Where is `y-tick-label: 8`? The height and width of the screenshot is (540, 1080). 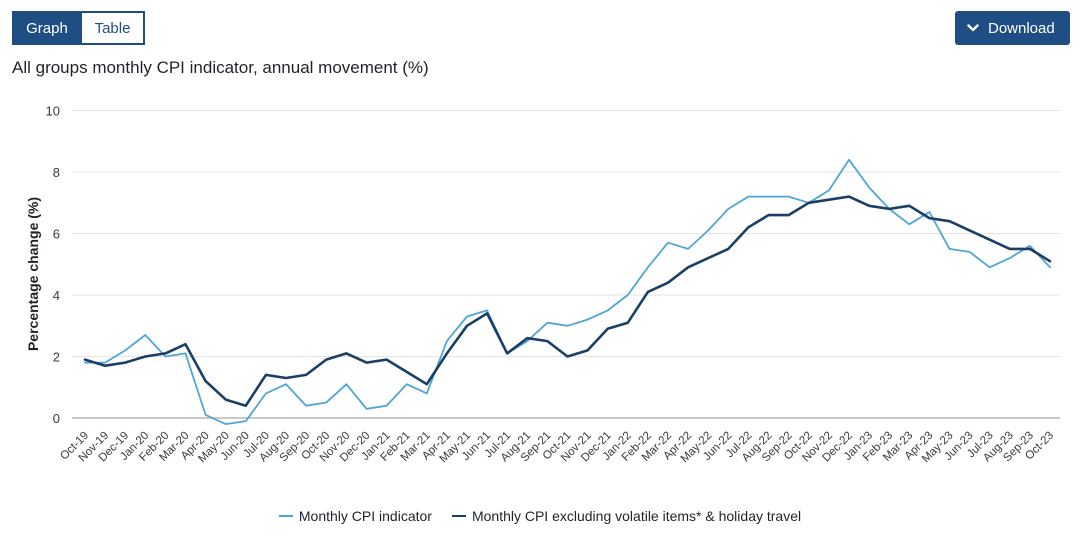 y-tick-label: 8 is located at coordinates (56, 172).